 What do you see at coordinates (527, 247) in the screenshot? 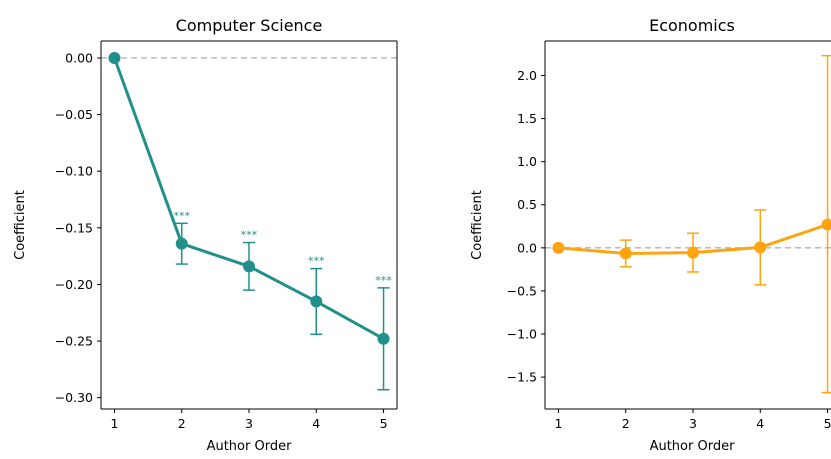
I see `y-tick-label: 0.0` at bounding box center [527, 247].